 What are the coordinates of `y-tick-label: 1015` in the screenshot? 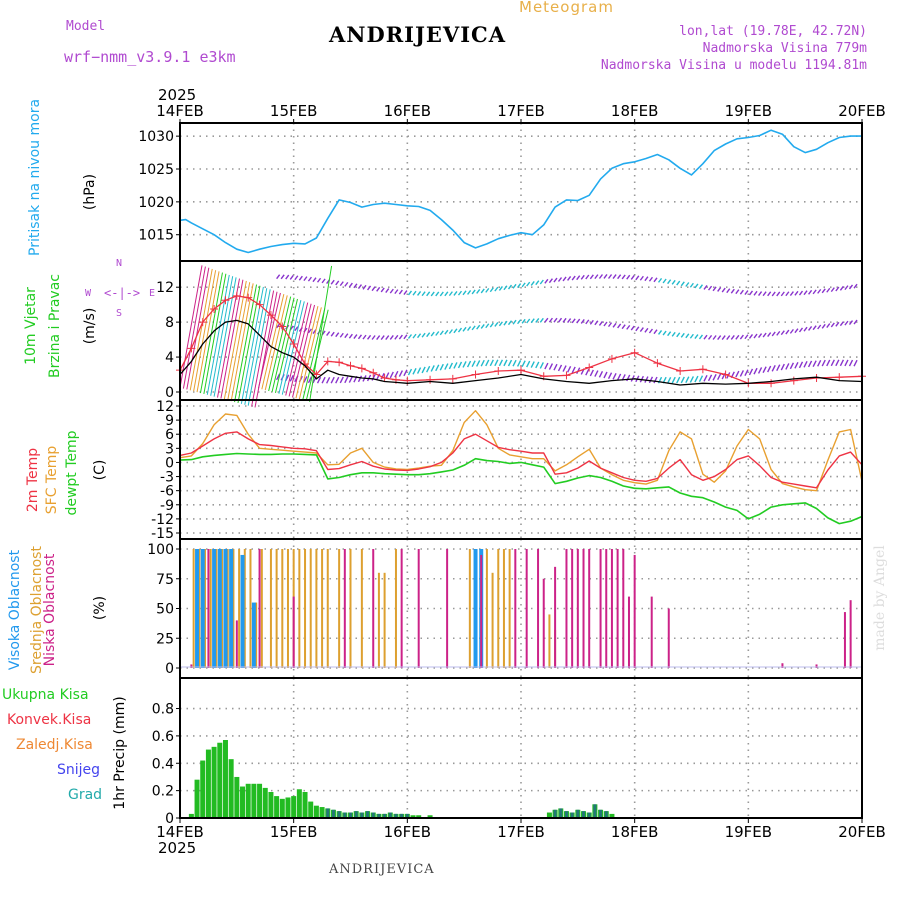 It's located at (156, 236).